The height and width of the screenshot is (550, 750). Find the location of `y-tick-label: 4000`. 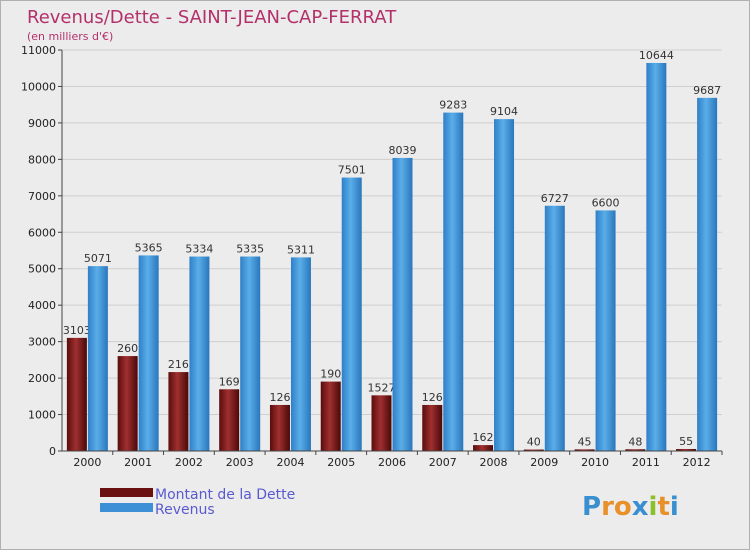

y-tick-label: 4000 is located at coordinates (42, 305).